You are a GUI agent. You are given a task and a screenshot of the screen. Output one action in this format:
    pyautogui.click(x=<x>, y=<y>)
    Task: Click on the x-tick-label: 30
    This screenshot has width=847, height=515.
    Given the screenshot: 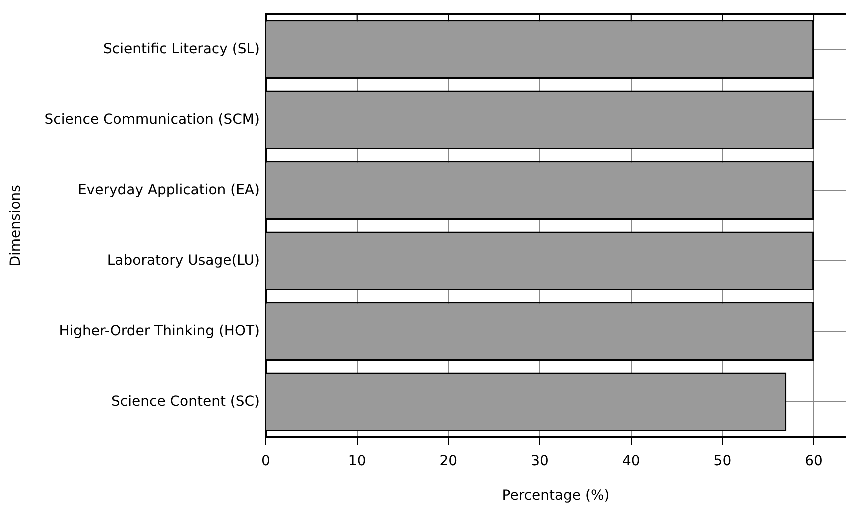 What is the action you would take?
    pyautogui.click(x=540, y=461)
    